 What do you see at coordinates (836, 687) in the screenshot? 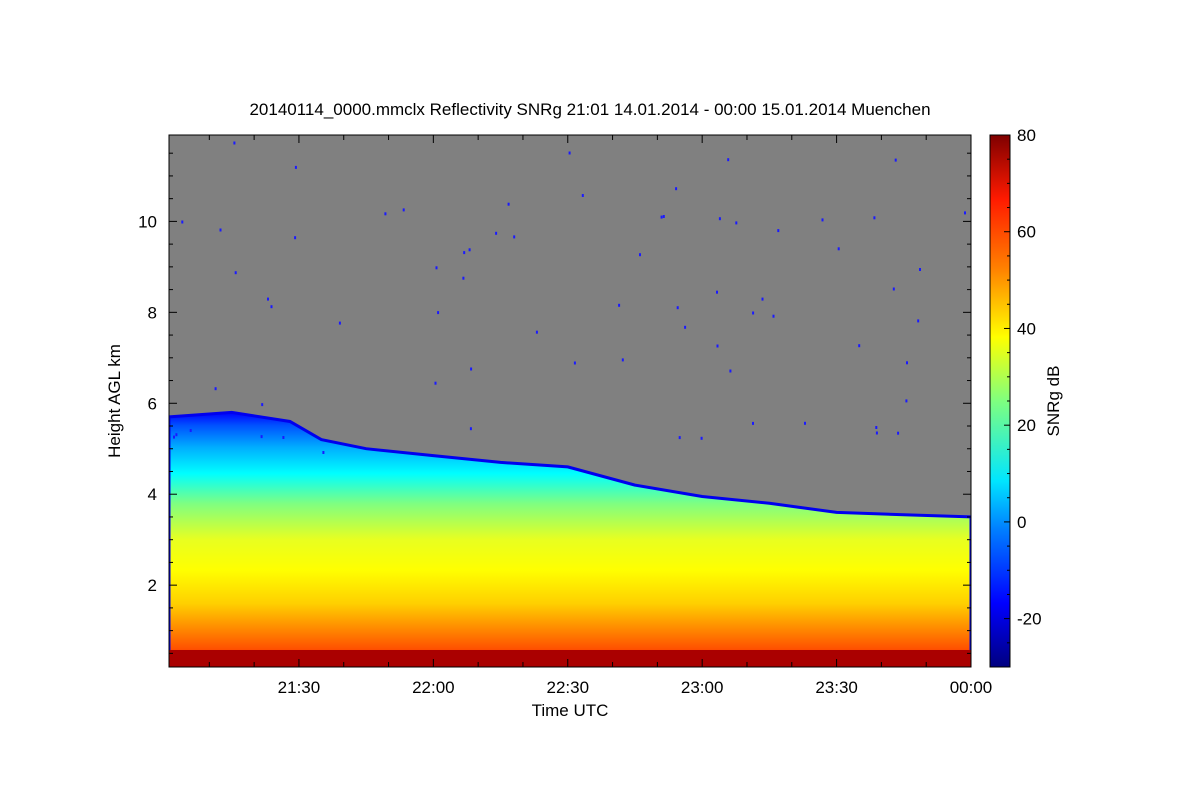
I see `x-tick-label: 23:30` at bounding box center [836, 687].